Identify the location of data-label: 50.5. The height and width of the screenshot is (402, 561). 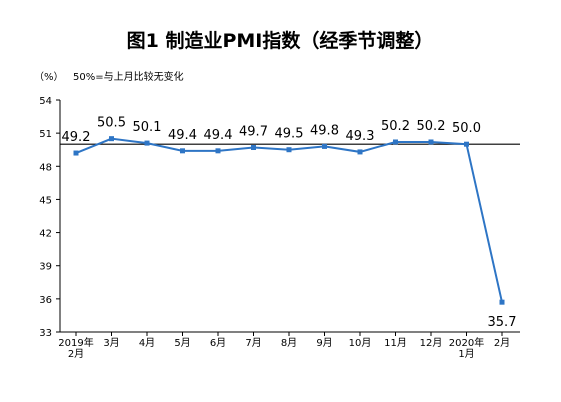
(111, 123).